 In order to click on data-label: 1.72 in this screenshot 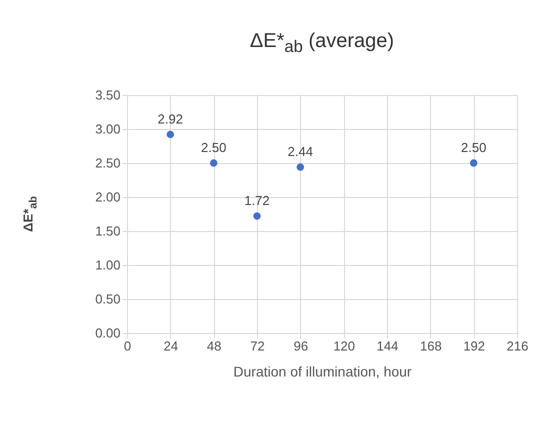, I will do `click(257, 200)`.